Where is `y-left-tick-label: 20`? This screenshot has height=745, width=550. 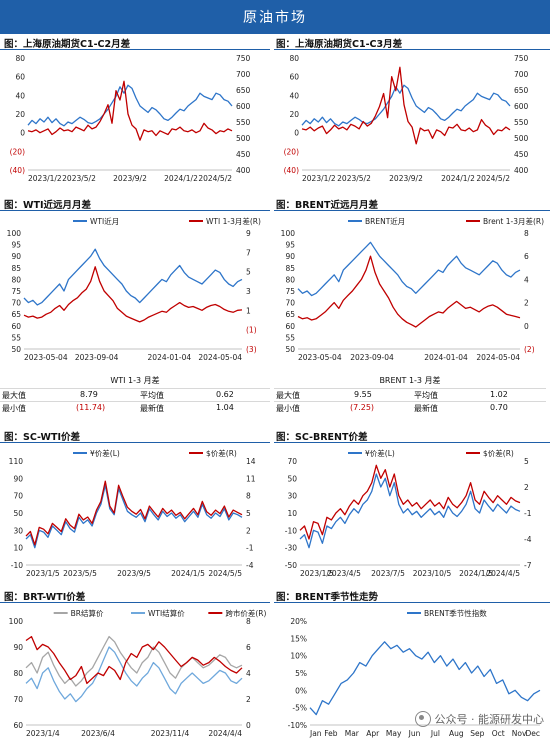 y-left-tick-label: 20 is located at coordinates (20, 114).